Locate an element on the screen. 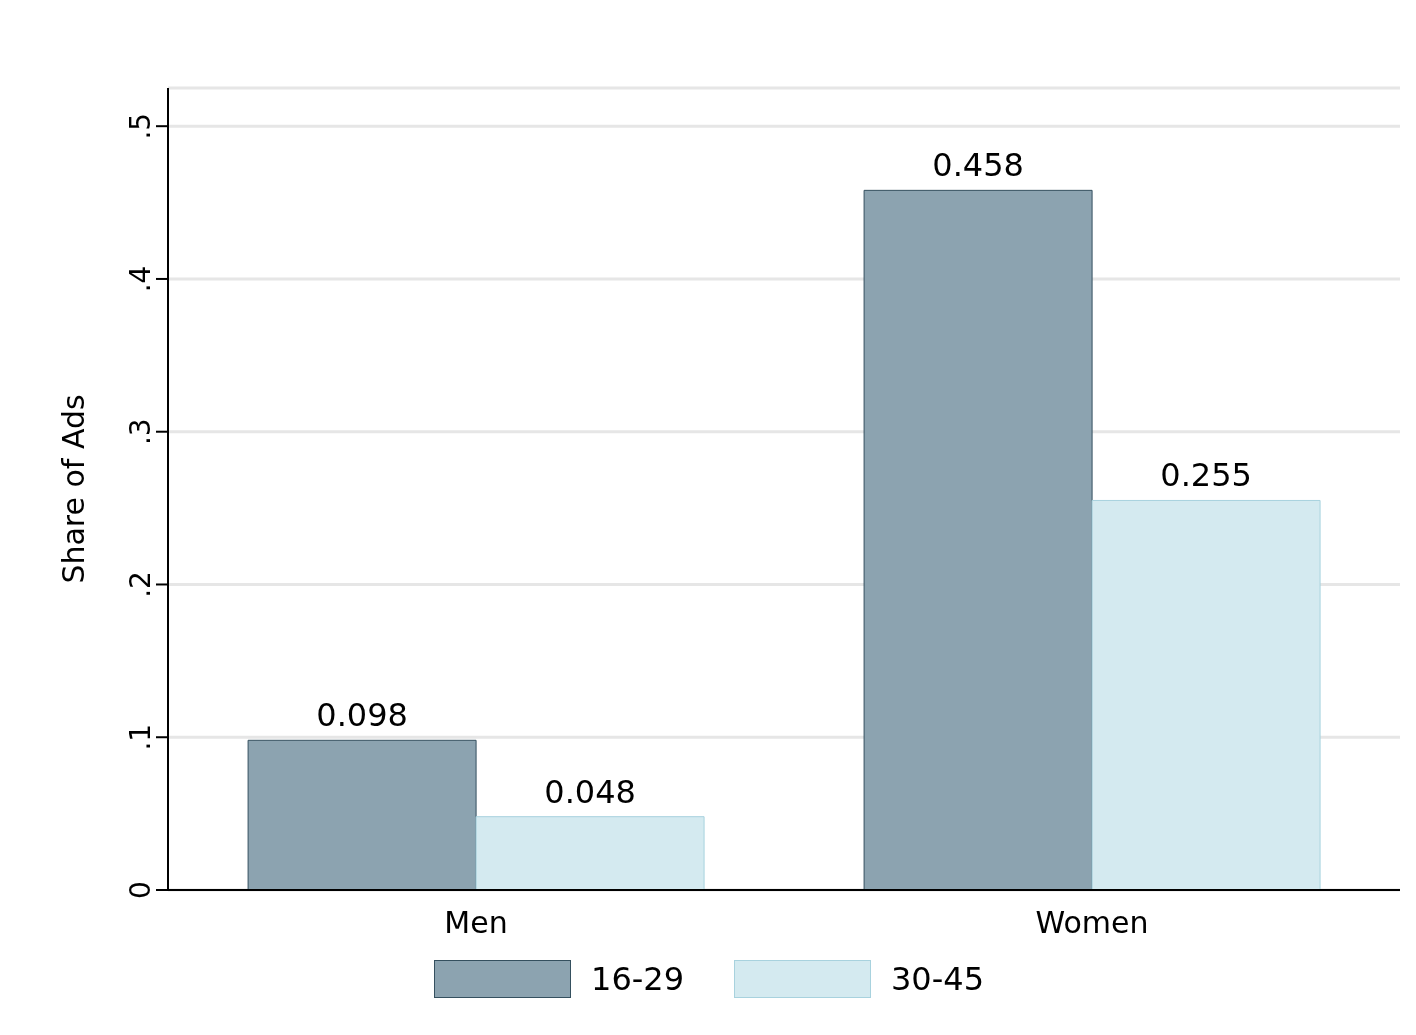 Image resolution: width=1416 pixels, height=1035 pixels. y-tick-label: 0 is located at coordinates (140, 890).